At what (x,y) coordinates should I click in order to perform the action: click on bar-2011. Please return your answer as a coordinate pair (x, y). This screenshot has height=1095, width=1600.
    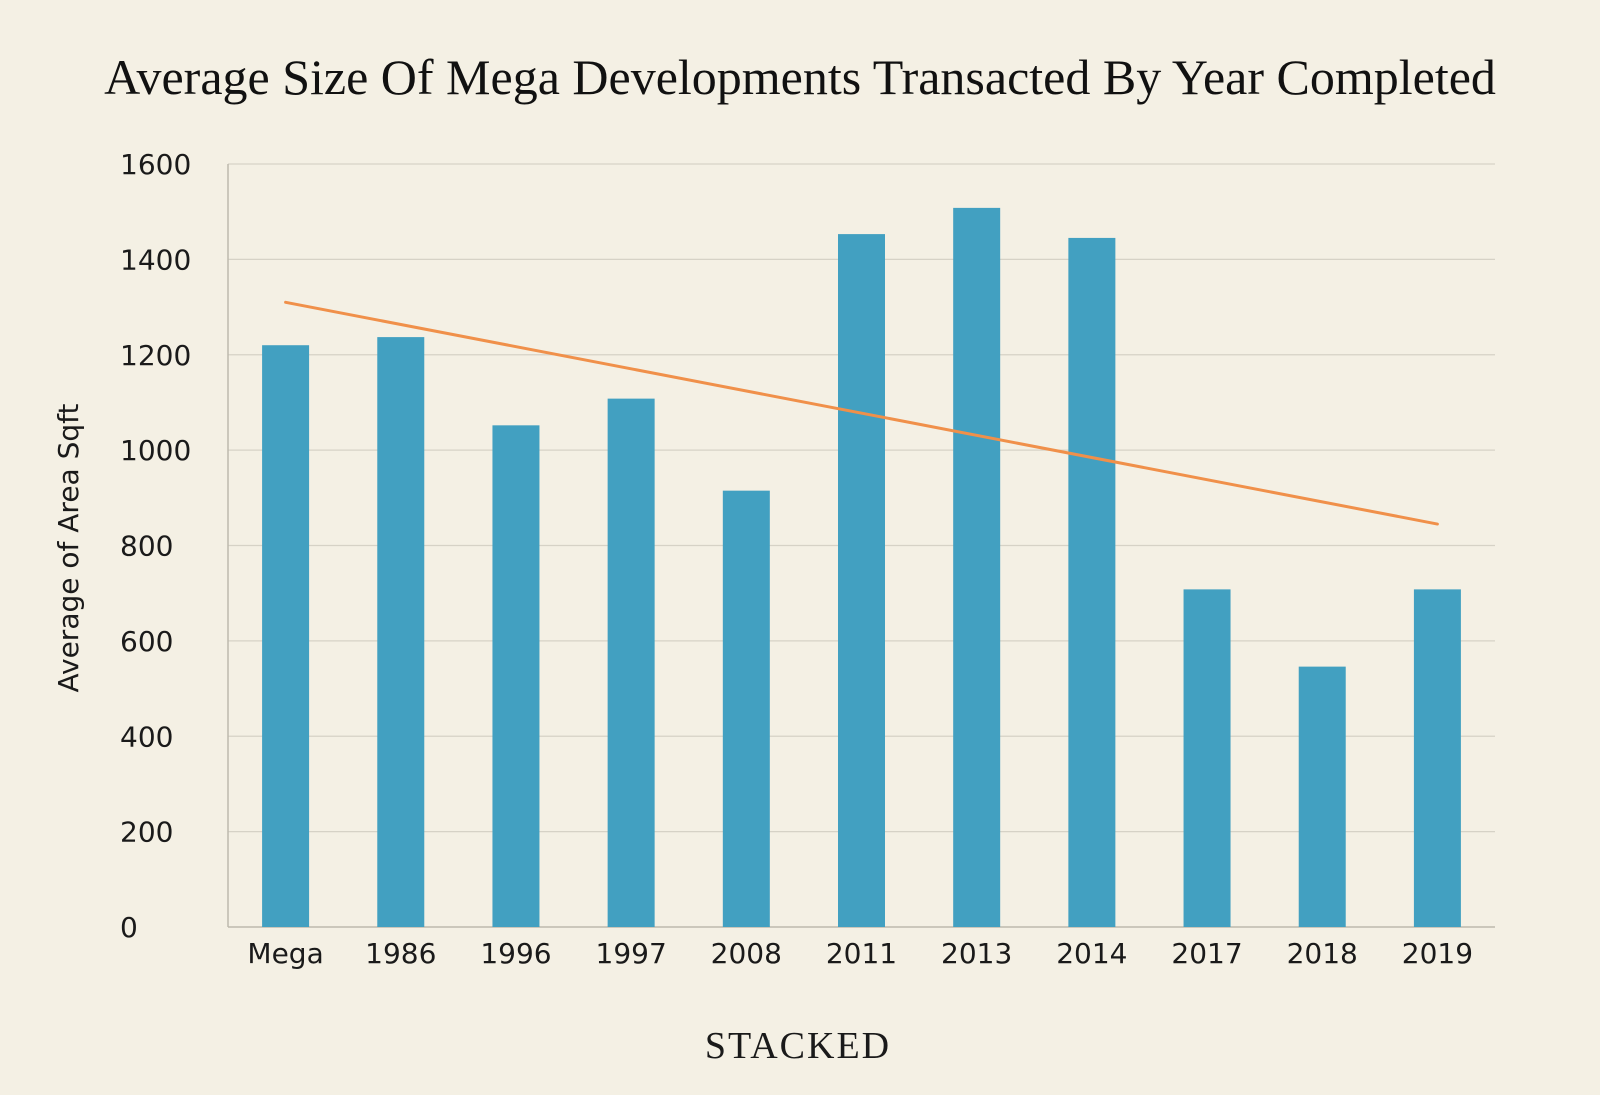
    Looking at the image, I should click on (861, 580).